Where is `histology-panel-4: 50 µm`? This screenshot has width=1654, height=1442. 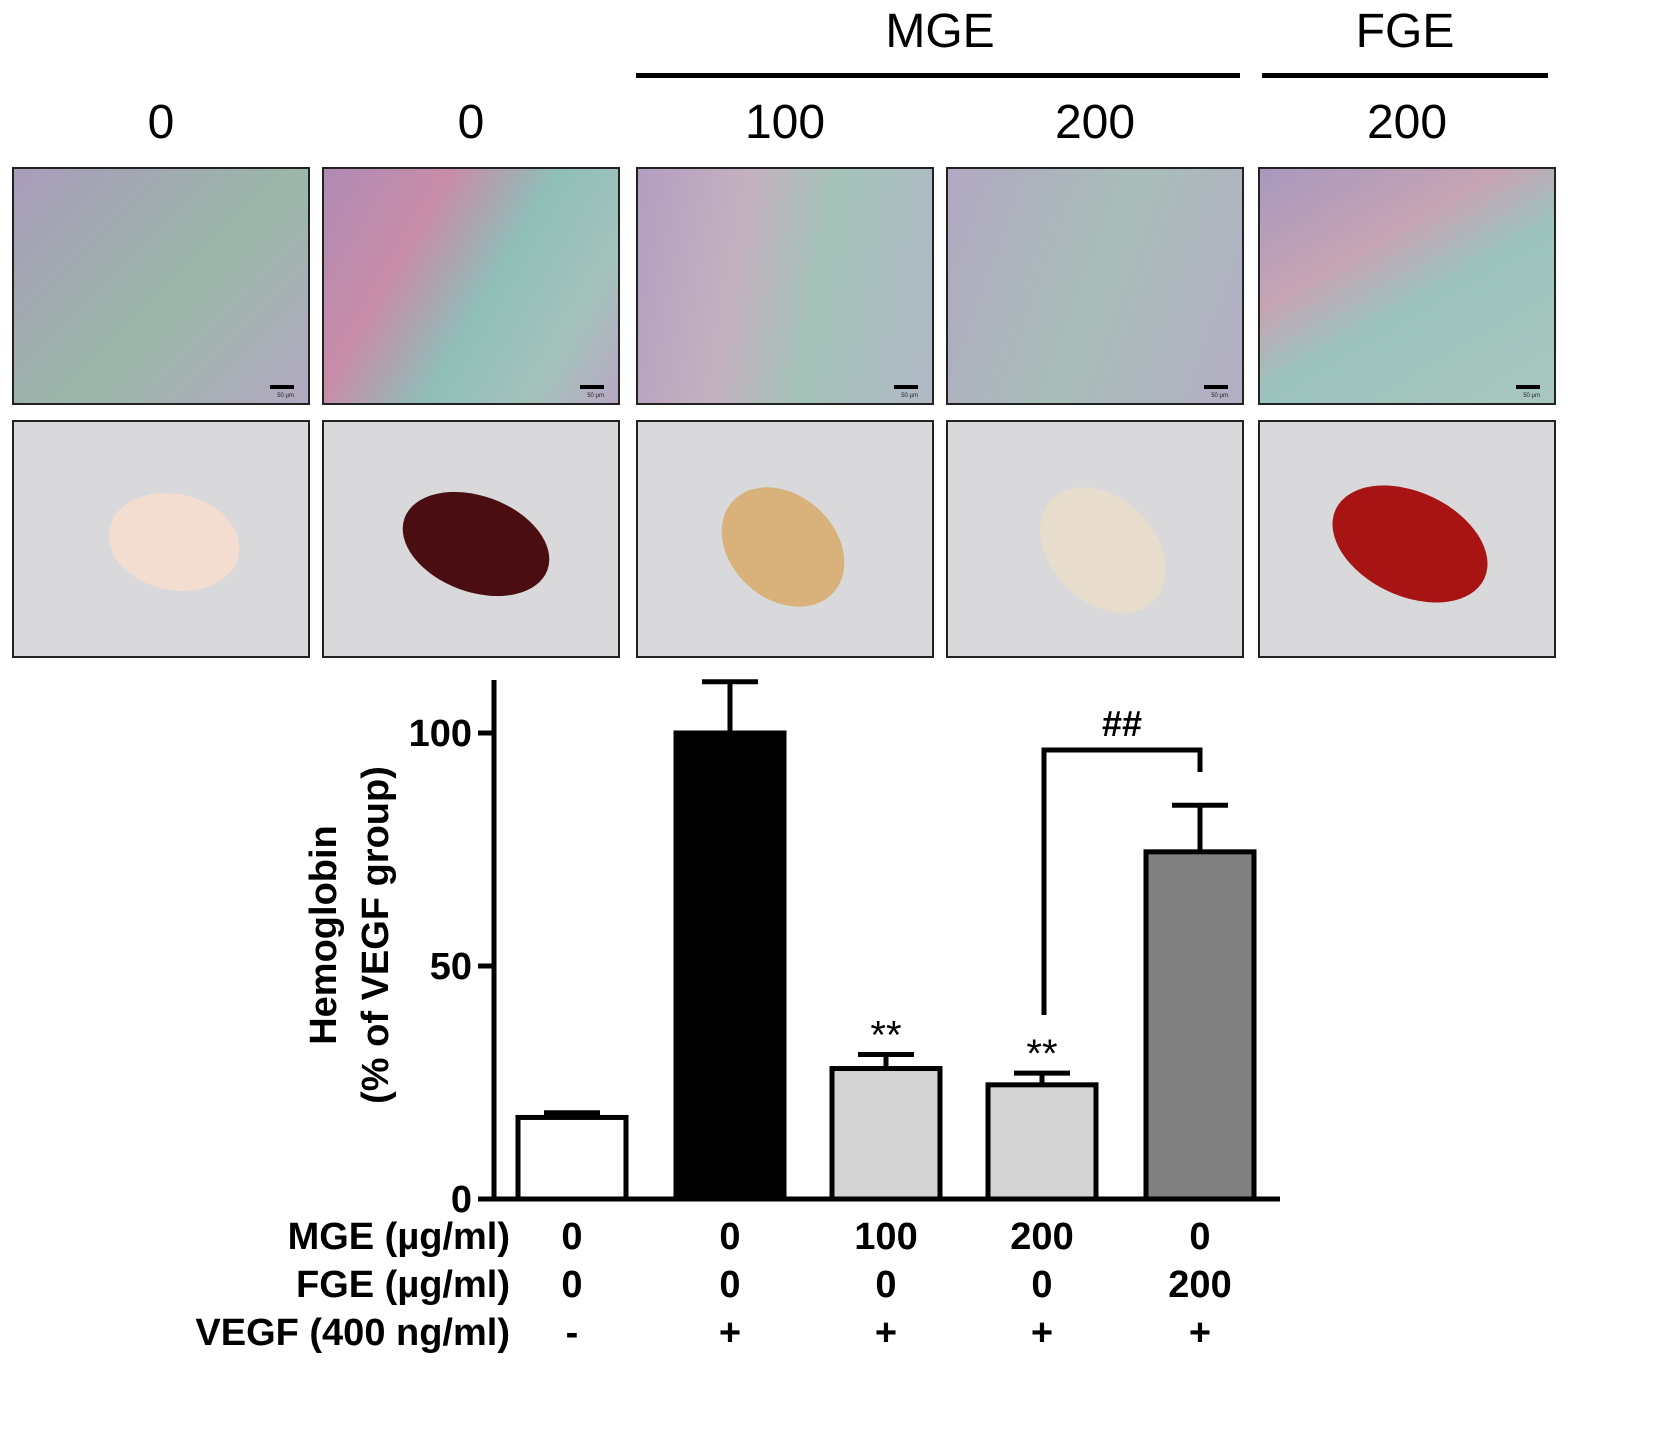
histology-panel-4: 50 µm is located at coordinates (1095, 286).